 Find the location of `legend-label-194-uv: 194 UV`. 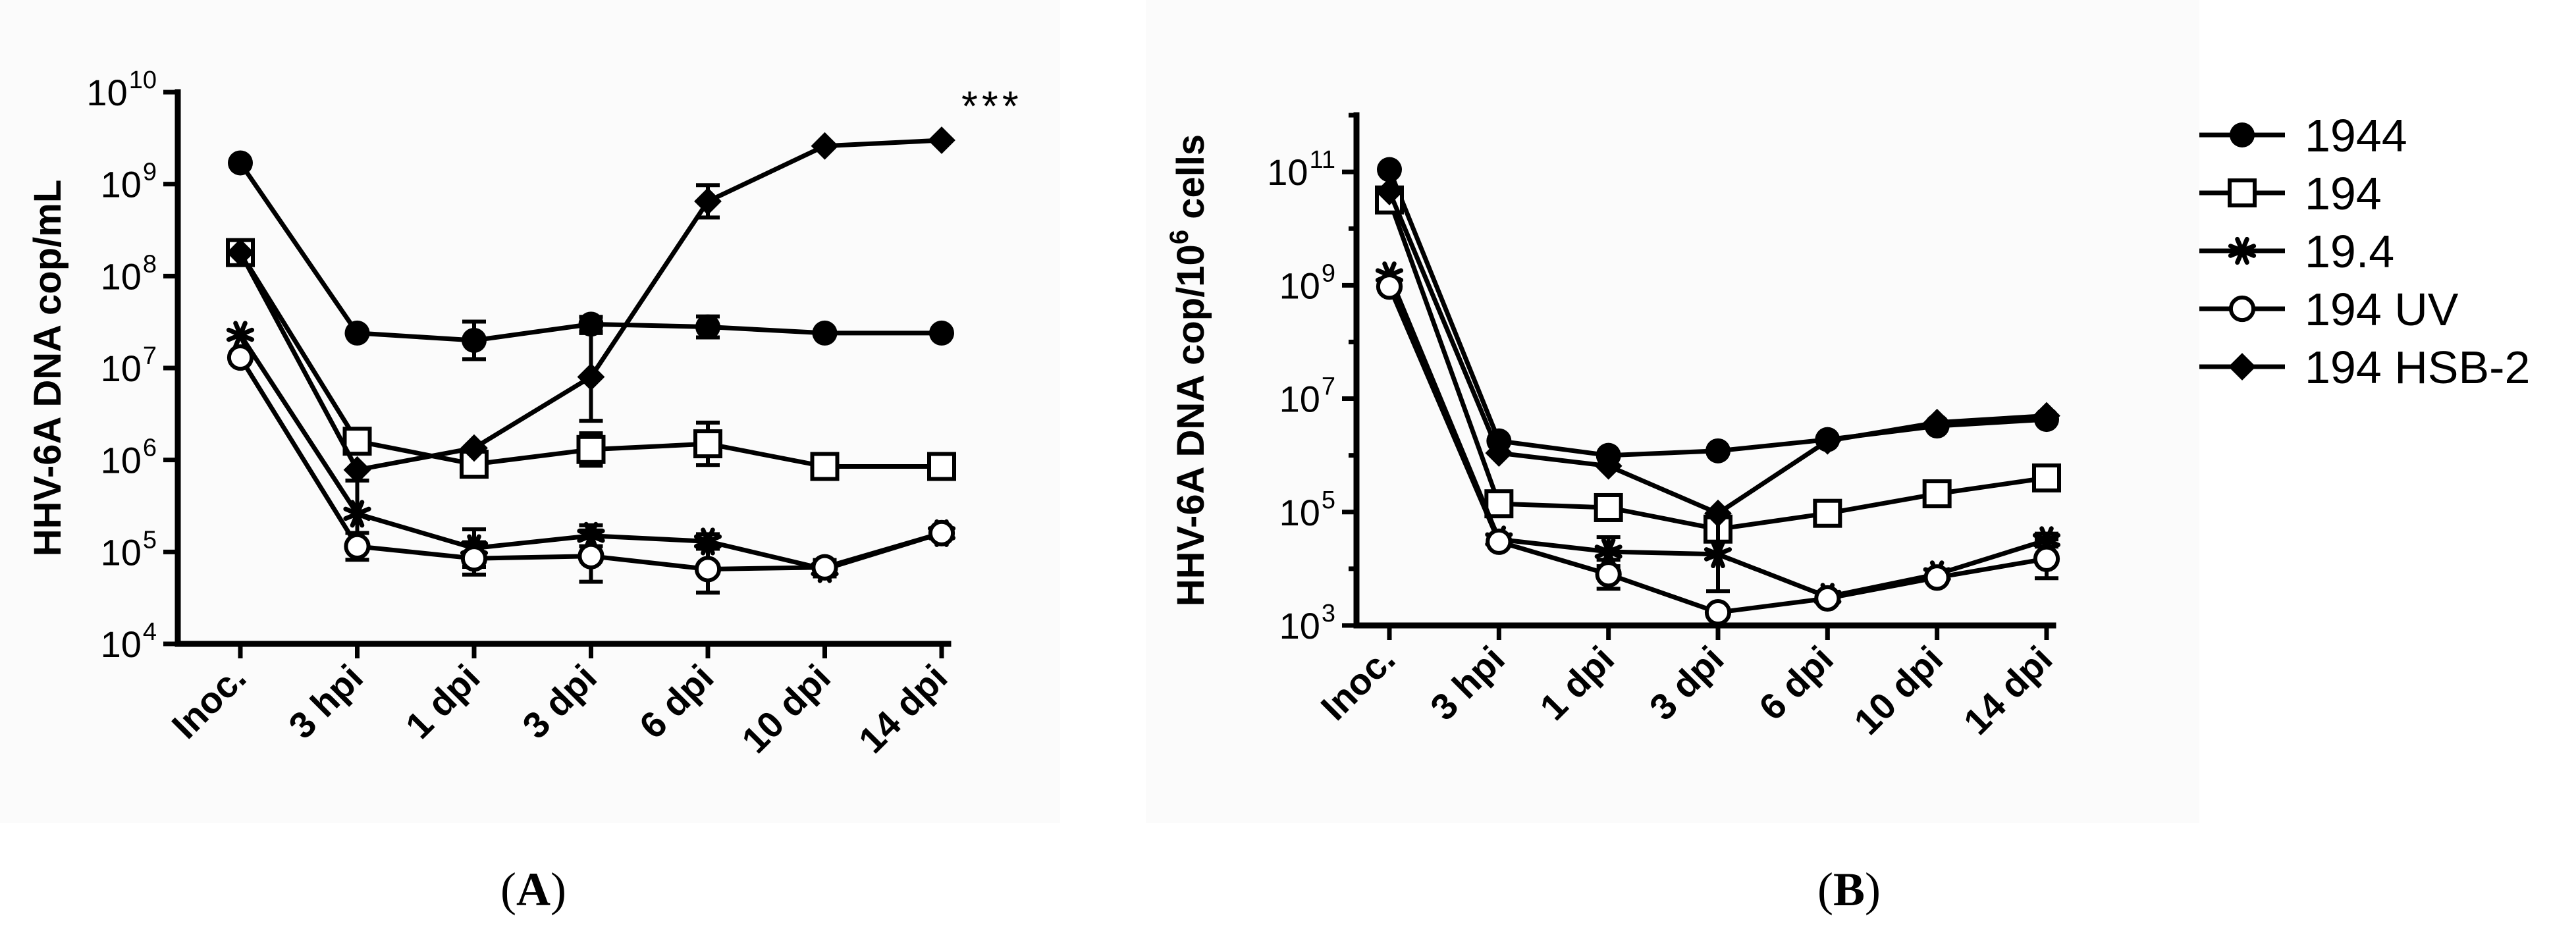

legend-label-194-uv: 194 UV is located at coordinates (2382, 309).